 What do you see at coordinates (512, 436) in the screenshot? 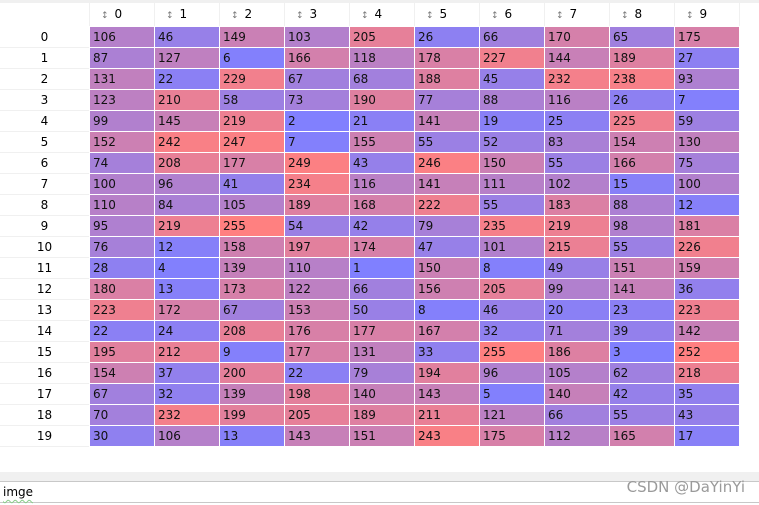
I see `table-cell: 175` at bounding box center [512, 436].